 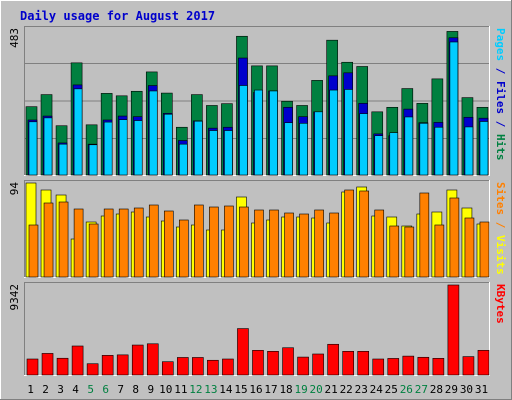 What do you see at coordinates (105, 389) in the screenshot?
I see `x-tick-label-day-6: 6` at bounding box center [105, 389].